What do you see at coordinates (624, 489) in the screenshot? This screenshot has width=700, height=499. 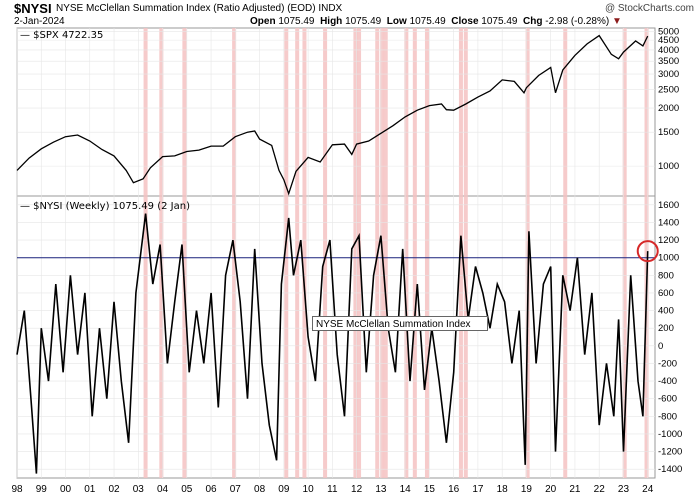 I see `x-tick-label: 23` at bounding box center [624, 489].